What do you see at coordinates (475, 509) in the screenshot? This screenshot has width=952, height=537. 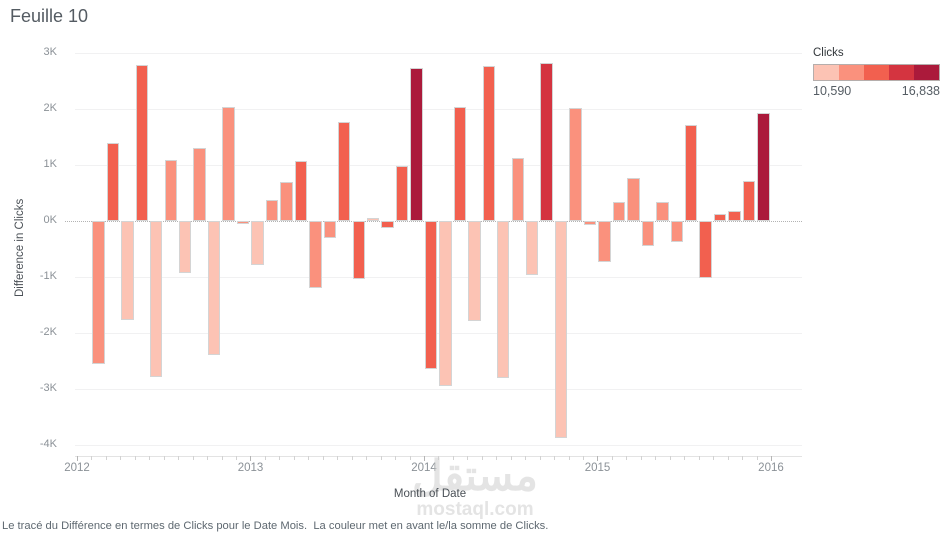 I see `watermark-domain-text: mostaql.com` at bounding box center [475, 509].